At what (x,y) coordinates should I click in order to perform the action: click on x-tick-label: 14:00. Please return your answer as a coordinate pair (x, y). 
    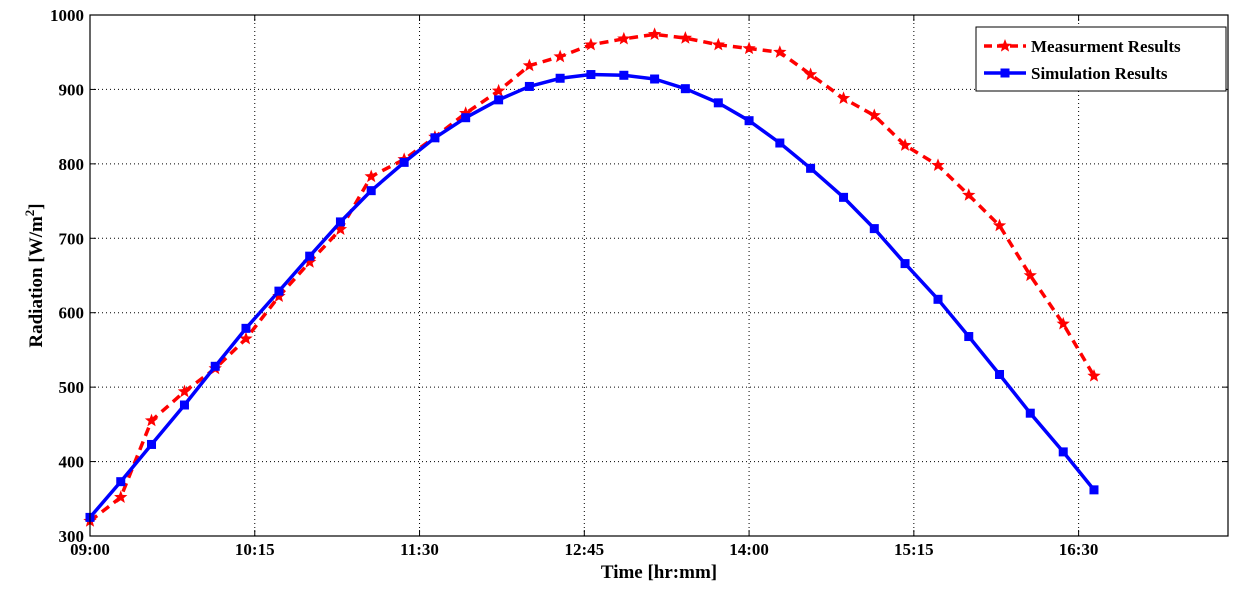
    Looking at the image, I should click on (749, 549).